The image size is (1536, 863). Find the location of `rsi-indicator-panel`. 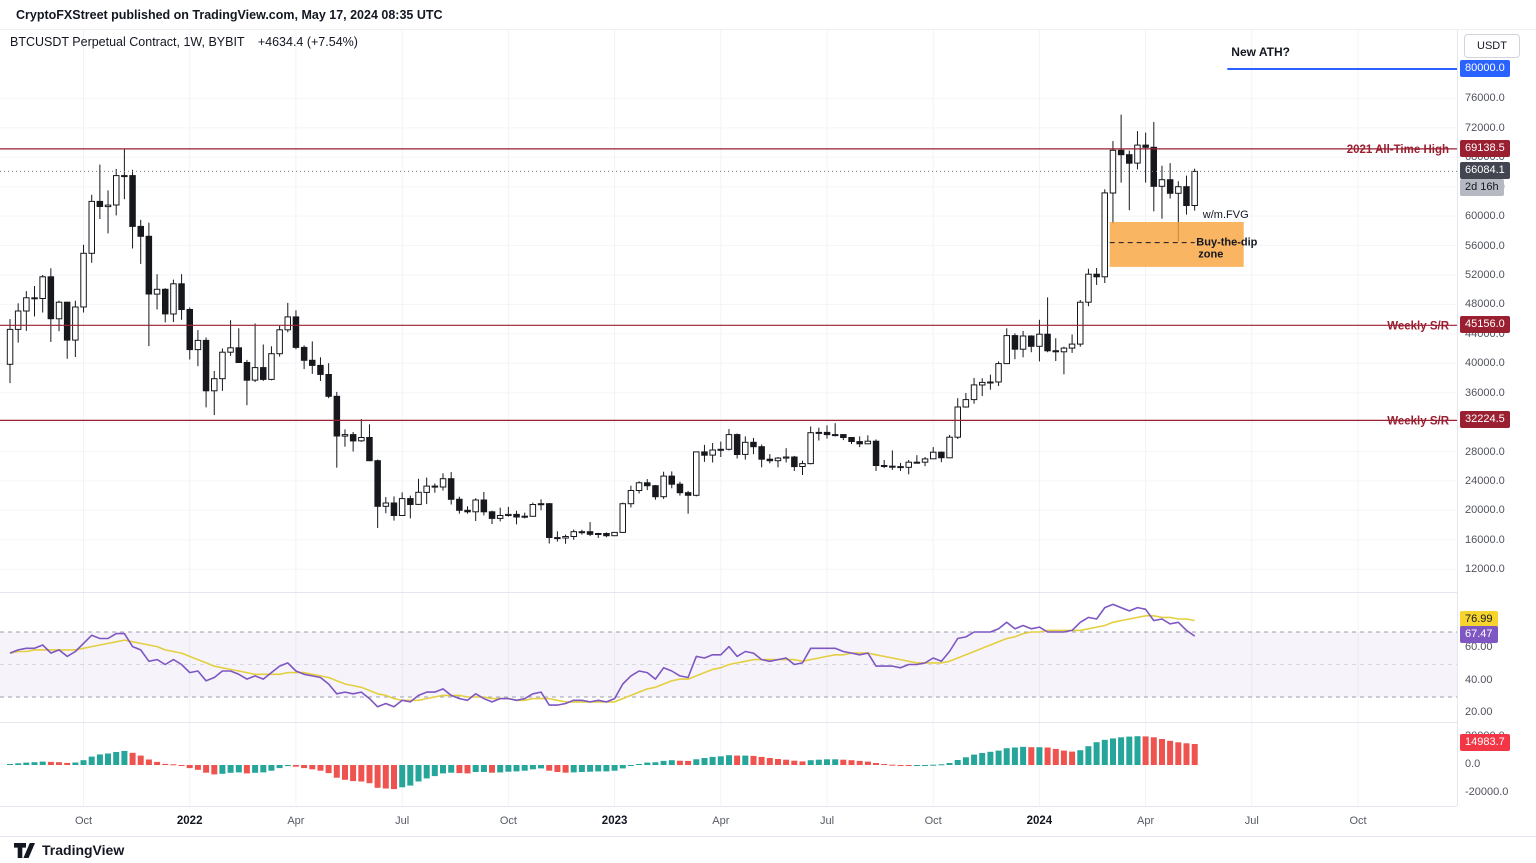

rsi-indicator-panel is located at coordinates (728, 657).